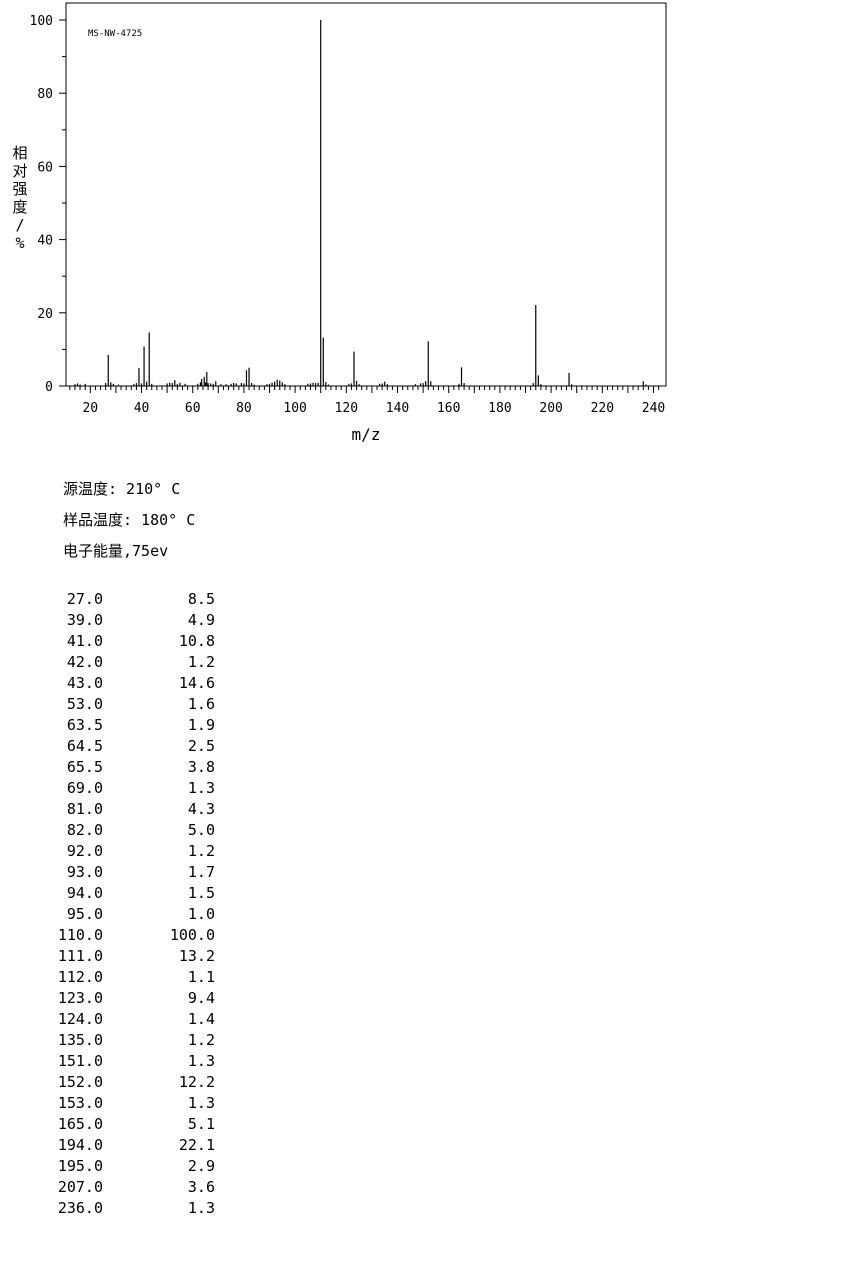  I want to click on mz-value: 81.0, so click(84, 809).